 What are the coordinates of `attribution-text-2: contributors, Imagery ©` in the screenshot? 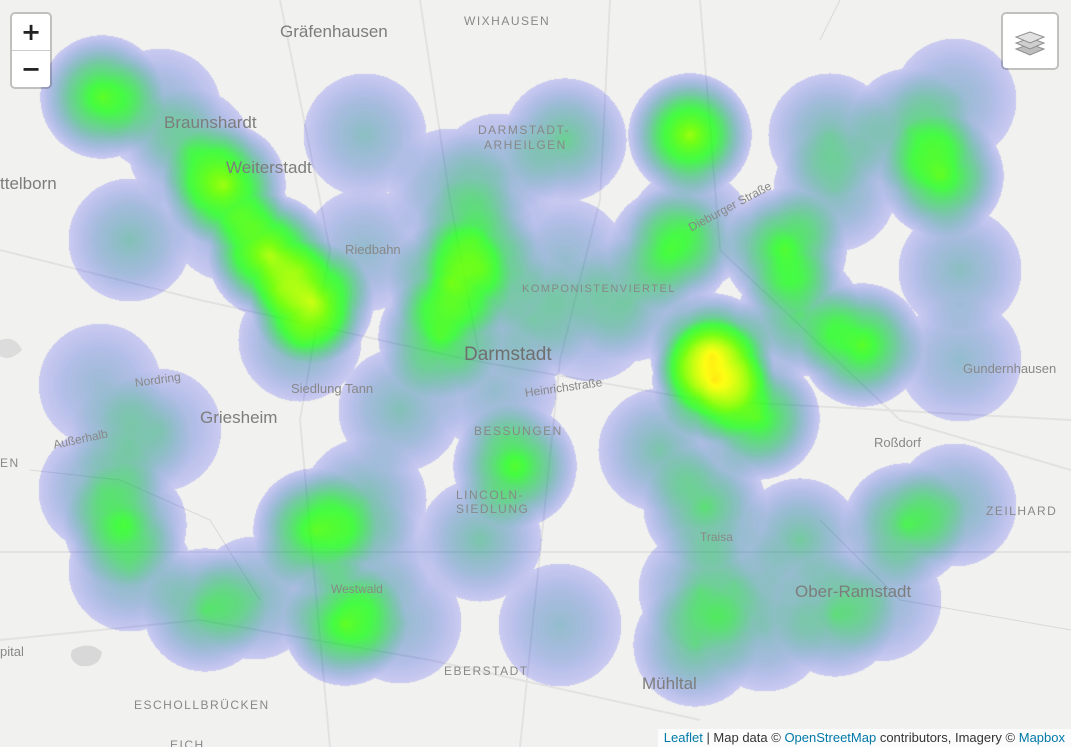 It's located at (947, 737).